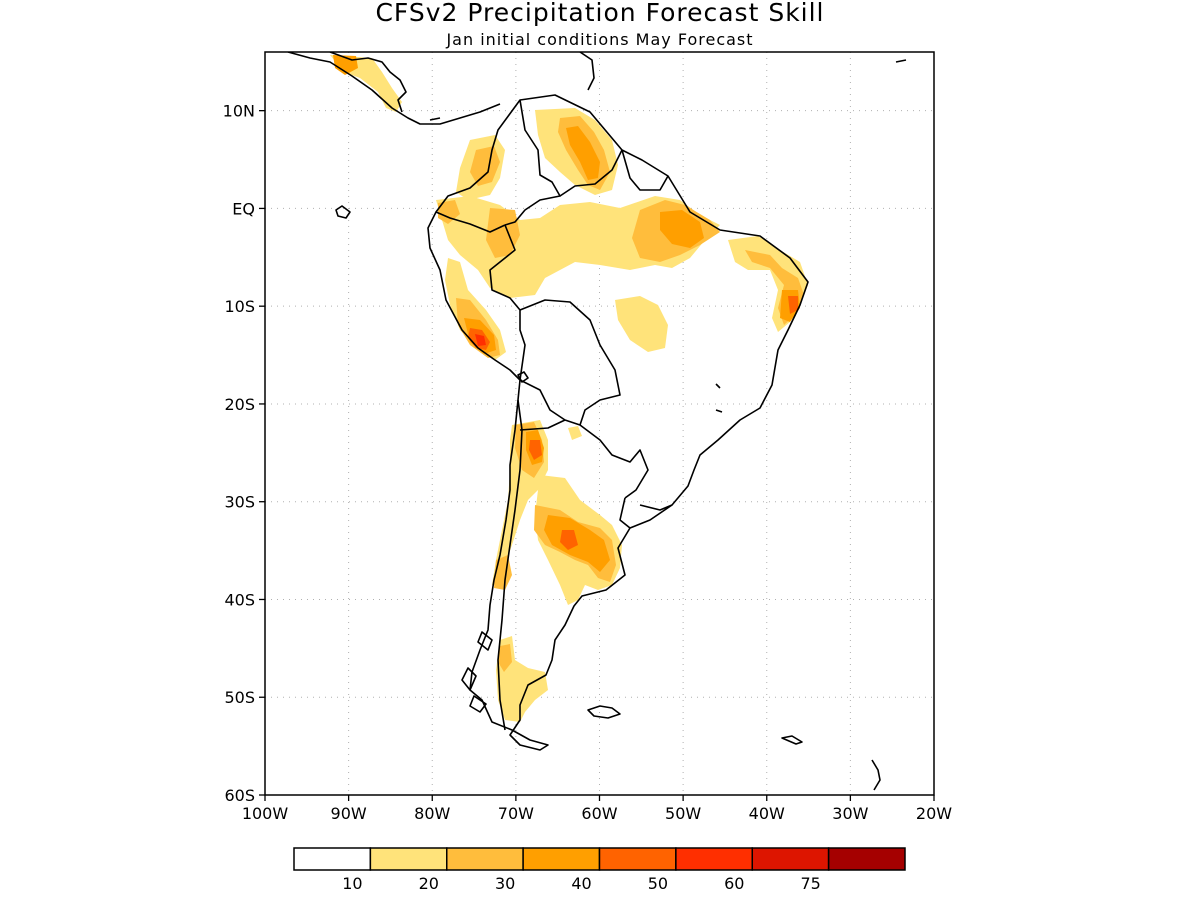  I want to click on south-atlantic-dots, so click(798, 587).